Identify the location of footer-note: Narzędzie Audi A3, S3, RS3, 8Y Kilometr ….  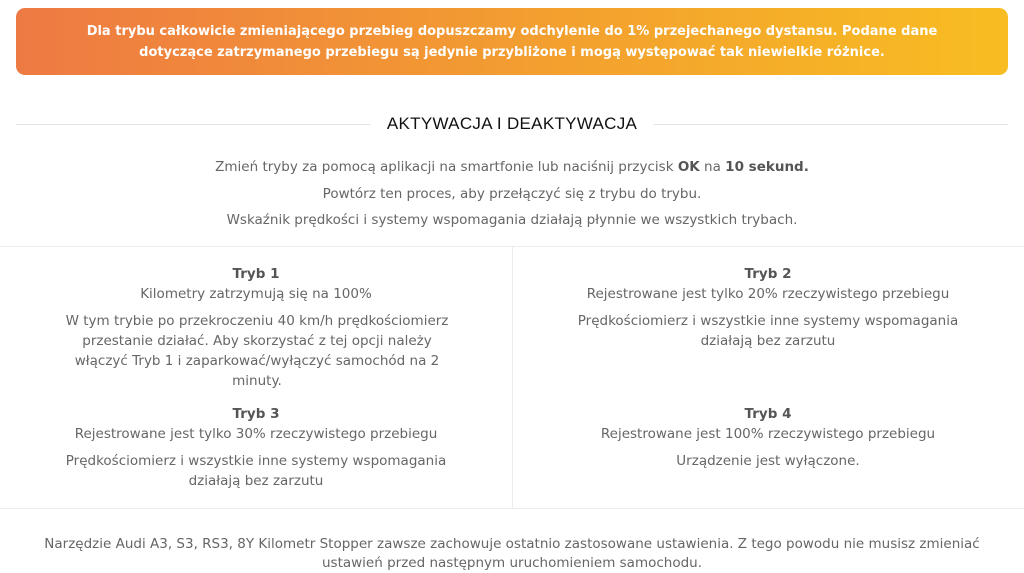
(512, 554).